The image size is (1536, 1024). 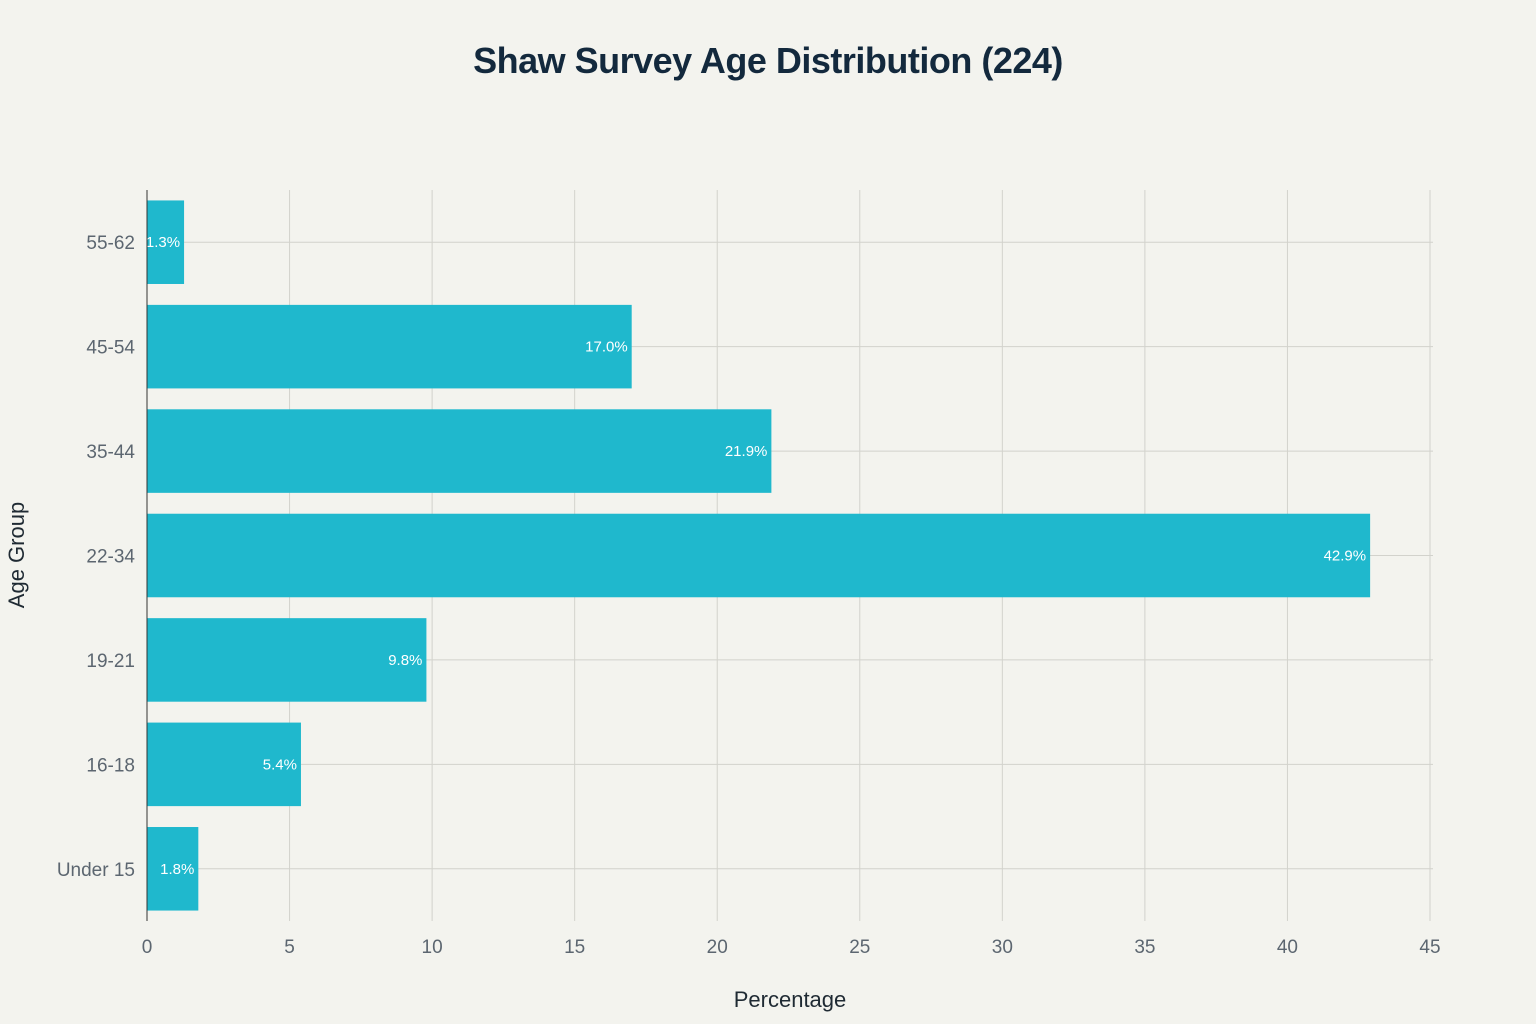 What do you see at coordinates (1287, 947) in the screenshot?
I see `x-tick-label: 40` at bounding box center [1287, 947].